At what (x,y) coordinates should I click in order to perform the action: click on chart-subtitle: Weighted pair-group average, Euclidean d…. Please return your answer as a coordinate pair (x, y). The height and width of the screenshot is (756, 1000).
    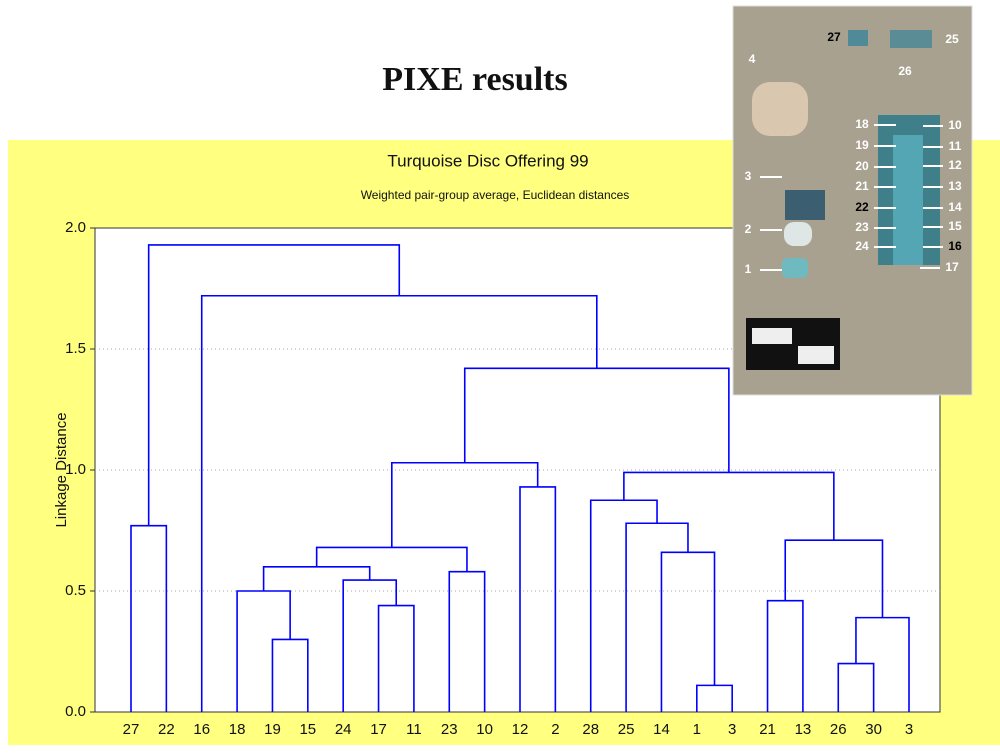
    Looking at the image, I should click on (495, 195).